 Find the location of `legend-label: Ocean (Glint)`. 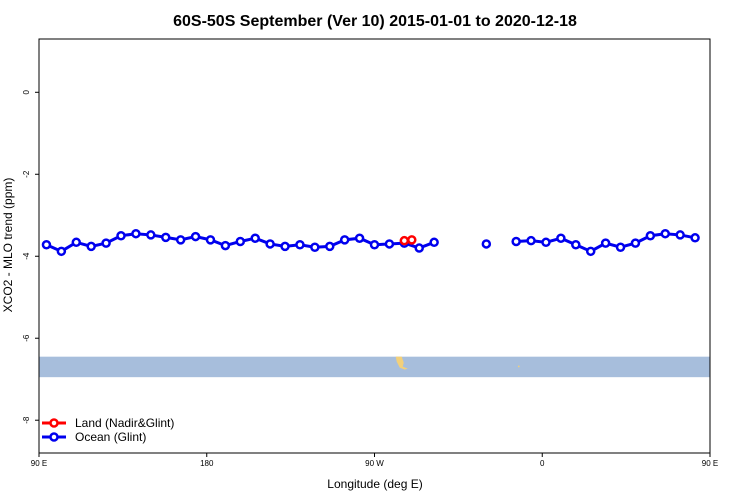

legend-label: Ocean (Glint) is located at coordinates (110, 437).